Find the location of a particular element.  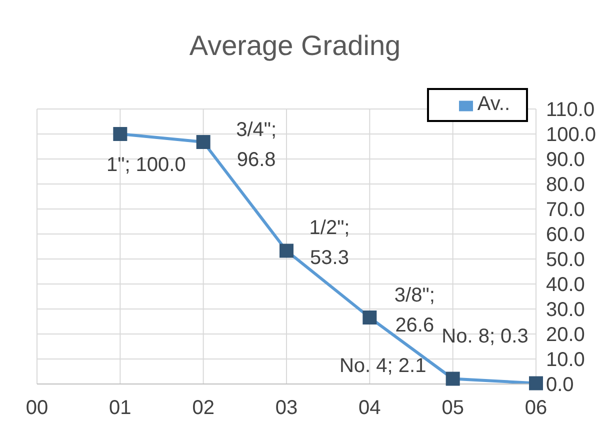

x-tick-label: 04 is located at coordinates (369, 408).